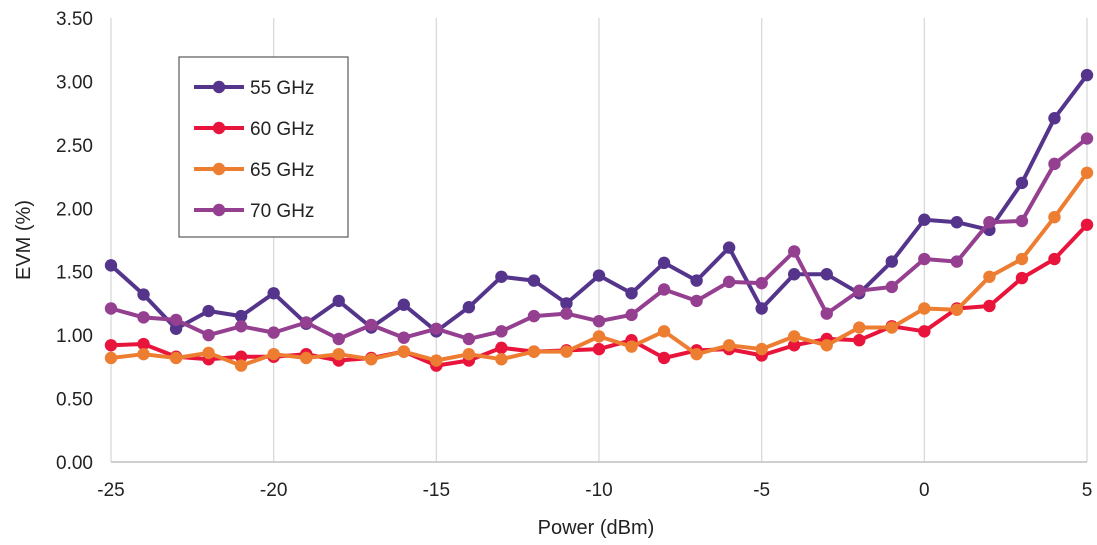 The height and width of the screenshot is (545, 1097). What do you see at coordinates (596, 528) in the screenshot?
I see `x-axis-title: Power (dBm)` at bounding box center [596, 528].